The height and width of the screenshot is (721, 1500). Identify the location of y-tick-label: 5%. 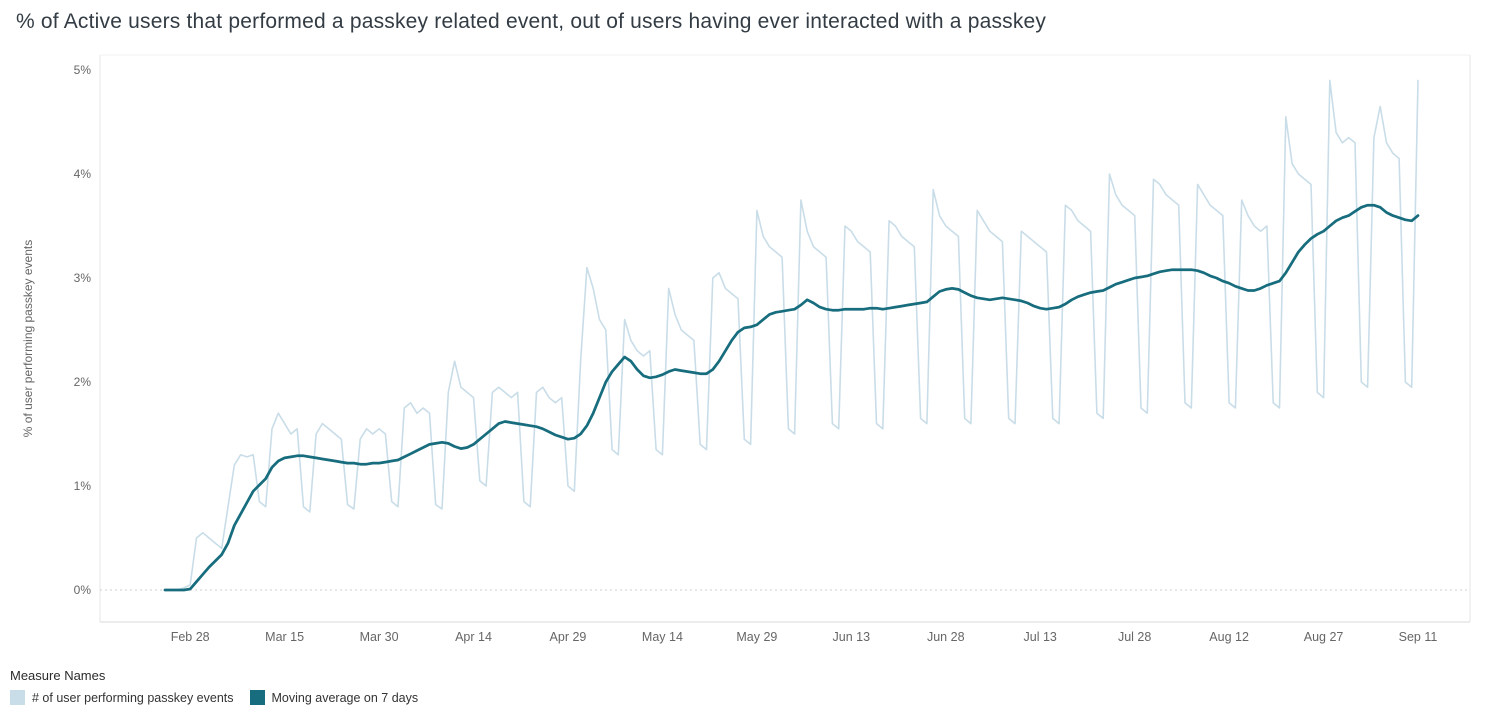
(83, 70).